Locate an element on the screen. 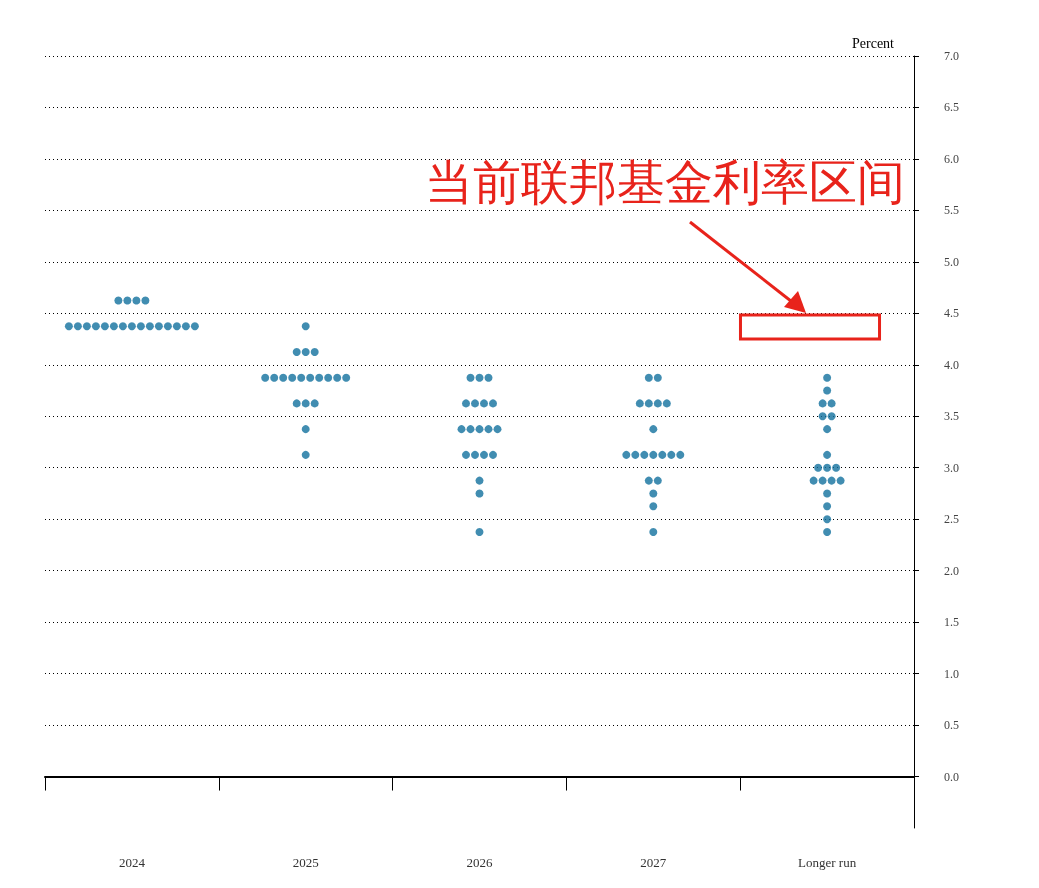 The width and height of the screenshot is (1039, 888). y-tick-label: 7.0 is located at coordinates (951, 56).